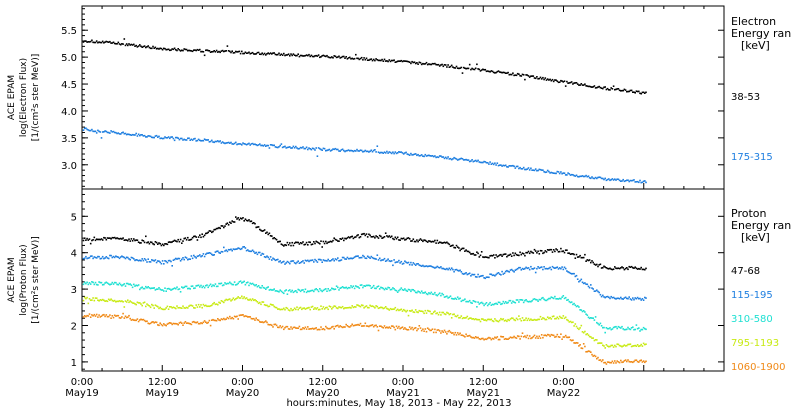 The width and height of the screenshot is (800, 410). I want to click on proton-y-axis-label: log(Proton Flux), so click(24, 279).